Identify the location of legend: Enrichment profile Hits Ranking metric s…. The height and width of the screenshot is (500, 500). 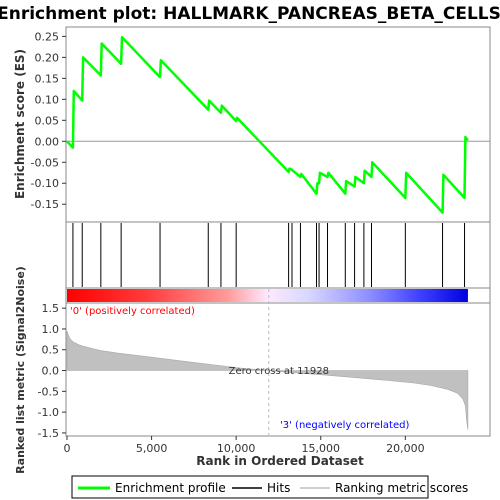
(269, 487).